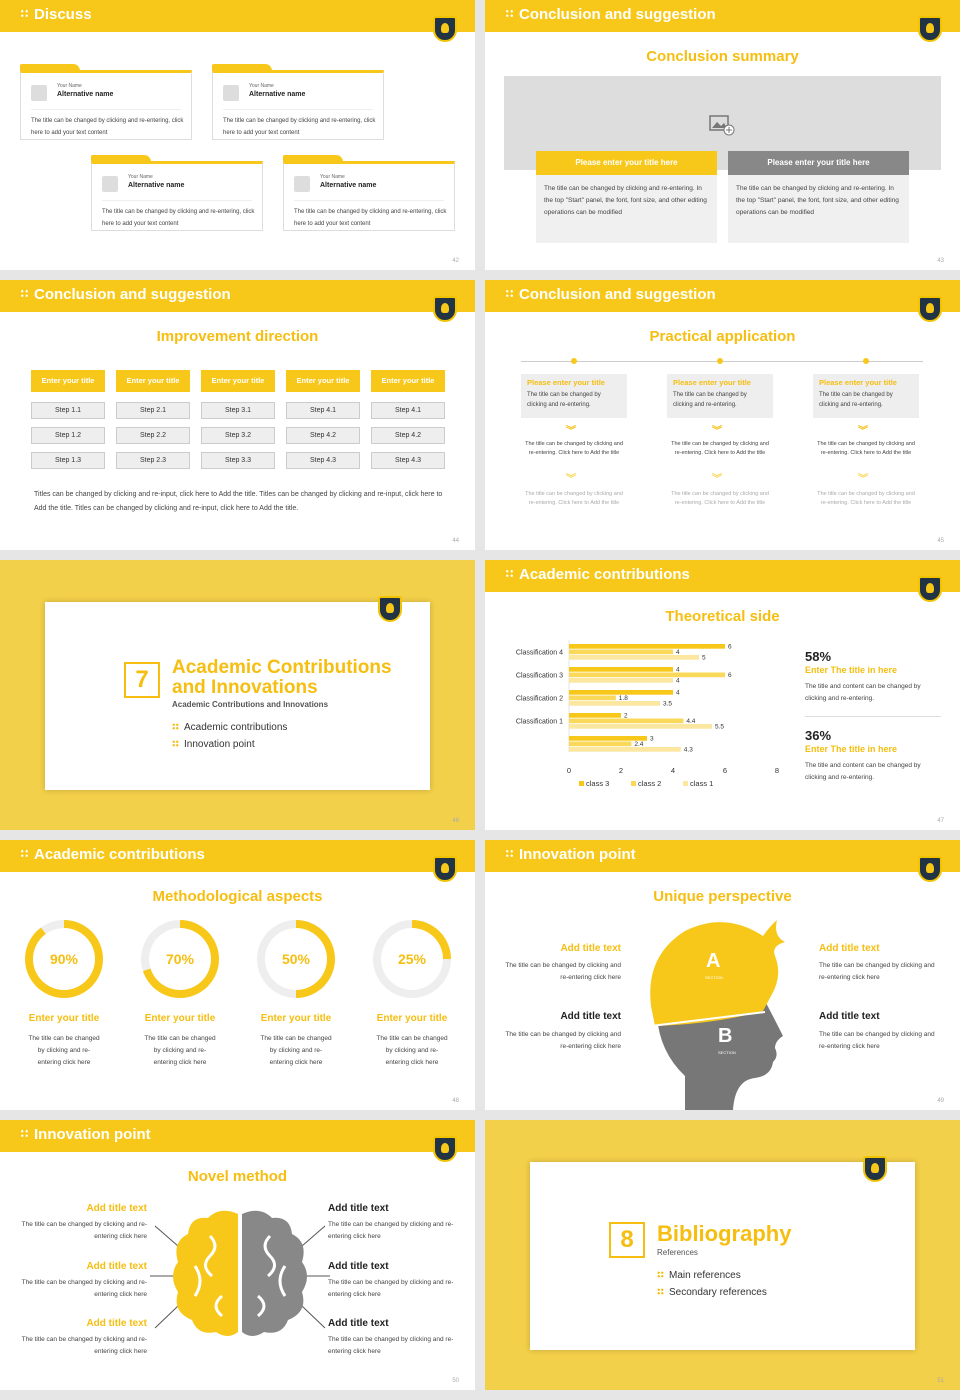  Describe the element at coordinates (718, 1292) in the screenshot. I see `toc-label: Secondary references` at that location.